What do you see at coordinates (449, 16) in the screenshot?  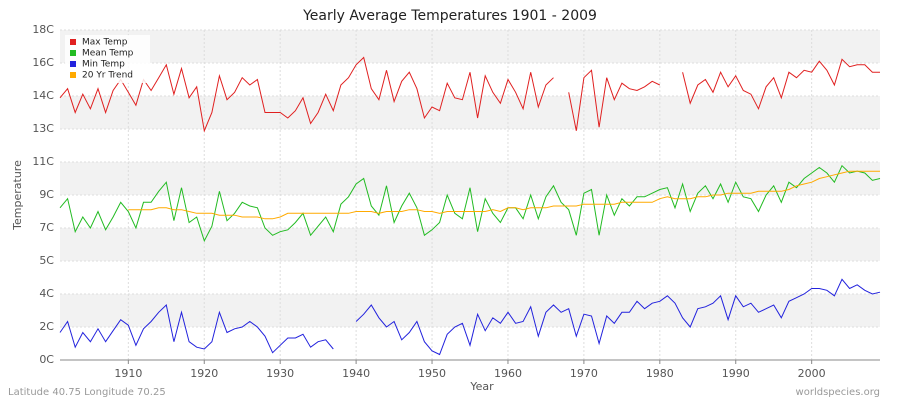 I see `chart-title: Yearly Average Temperatures 1901 - 2009` at bounding box center [449, 16].